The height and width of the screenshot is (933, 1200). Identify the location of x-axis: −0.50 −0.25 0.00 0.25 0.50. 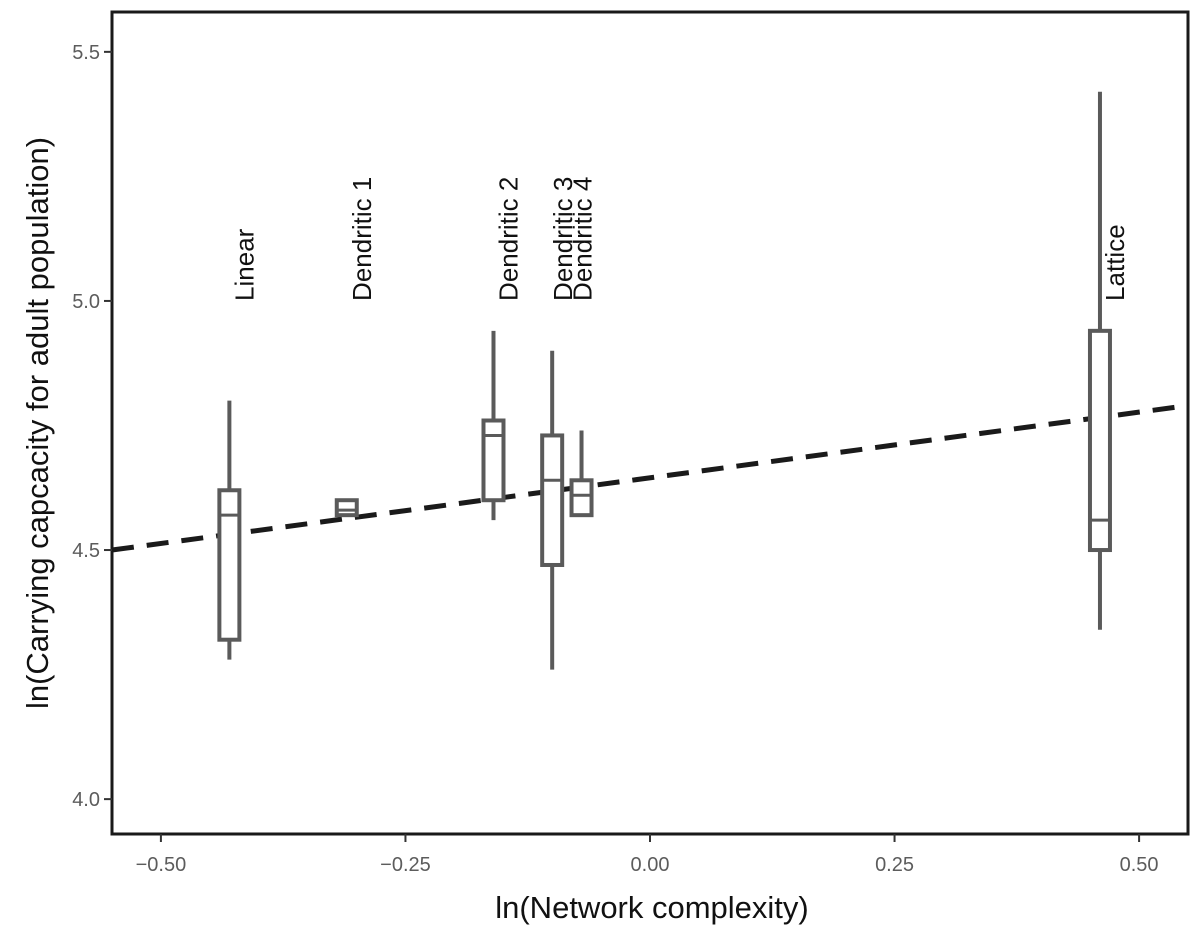
(647, 855).